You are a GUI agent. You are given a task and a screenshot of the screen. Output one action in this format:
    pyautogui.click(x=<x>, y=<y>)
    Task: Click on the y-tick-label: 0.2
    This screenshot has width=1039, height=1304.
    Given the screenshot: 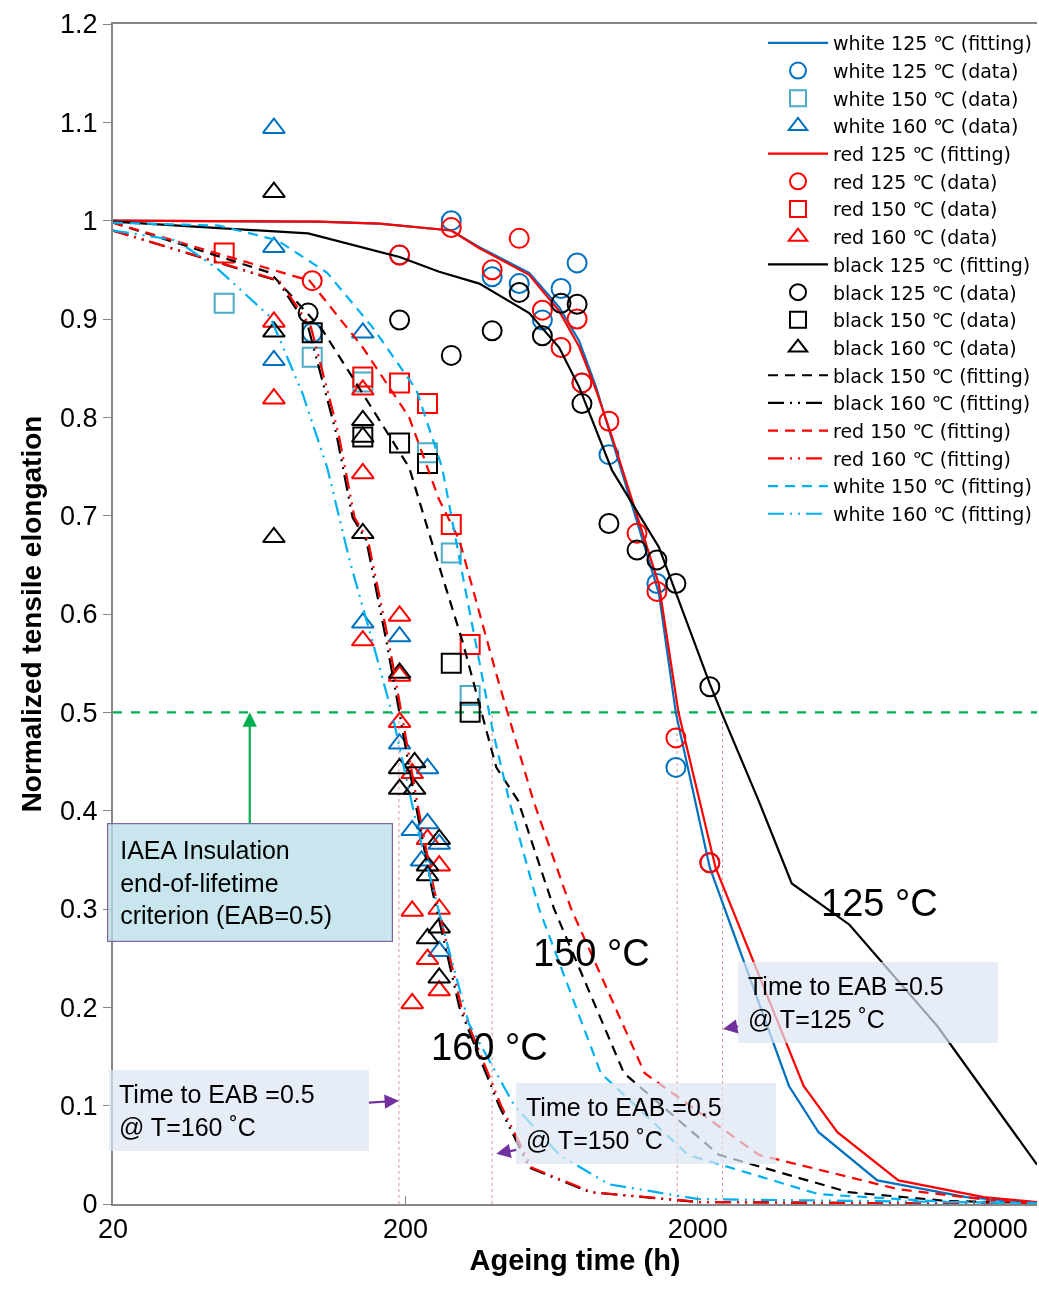 What is the action you would take?
    pyautogui.click(x=79, y=1007)
    